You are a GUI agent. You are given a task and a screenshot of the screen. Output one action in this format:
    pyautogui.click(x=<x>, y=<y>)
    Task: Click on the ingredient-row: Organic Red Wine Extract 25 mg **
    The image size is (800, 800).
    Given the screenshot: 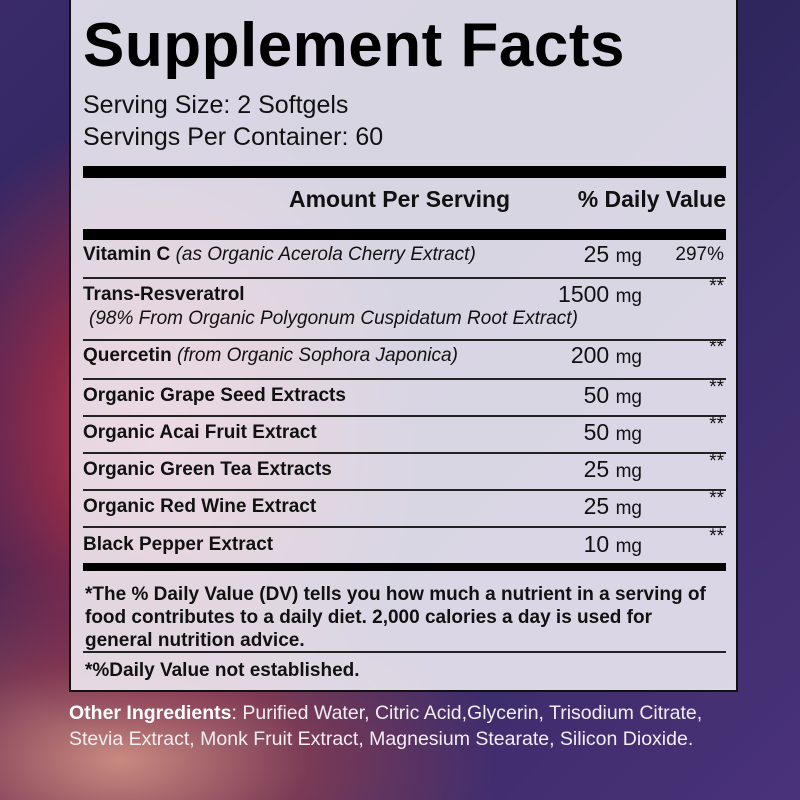 What is the action you would take?
    pyautogui.click(x=404, y=507)
    